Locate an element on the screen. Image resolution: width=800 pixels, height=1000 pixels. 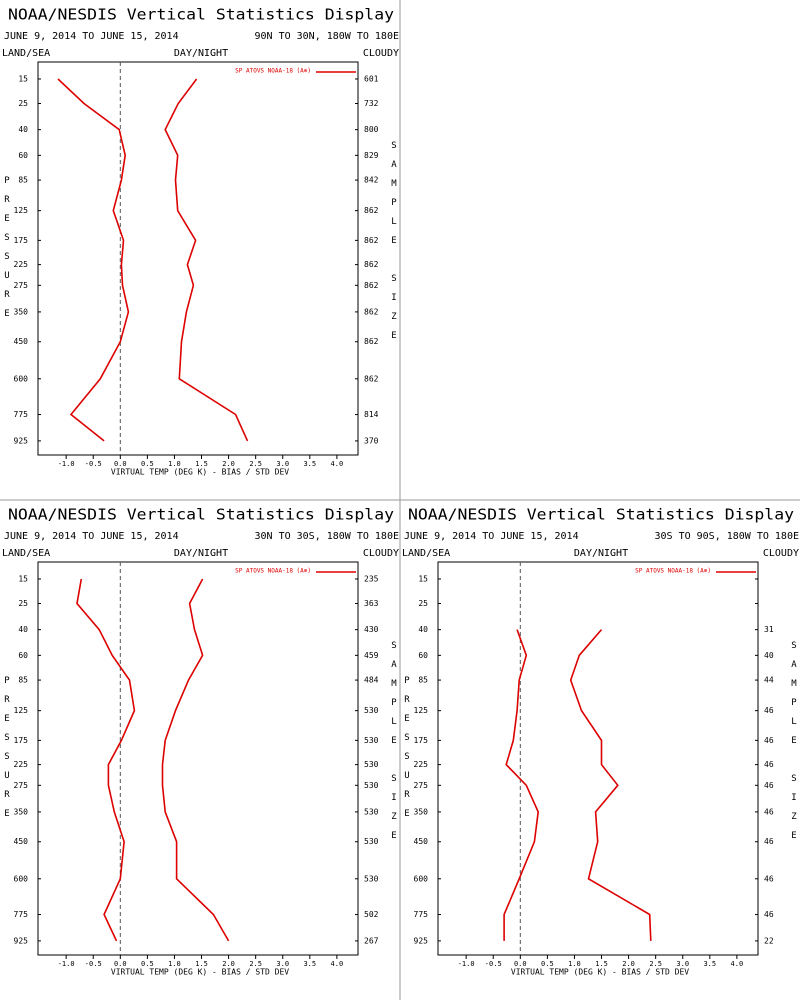
sample-size: 842 is located at coordinates (371, 180).